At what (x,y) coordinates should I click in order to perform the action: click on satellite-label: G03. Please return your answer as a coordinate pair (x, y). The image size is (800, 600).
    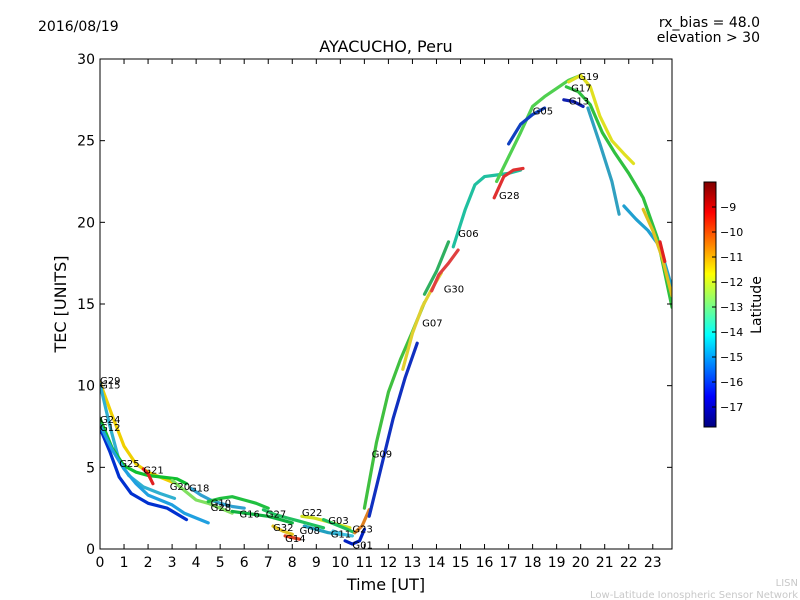
    Looking at the image, I should click on (338, 521).